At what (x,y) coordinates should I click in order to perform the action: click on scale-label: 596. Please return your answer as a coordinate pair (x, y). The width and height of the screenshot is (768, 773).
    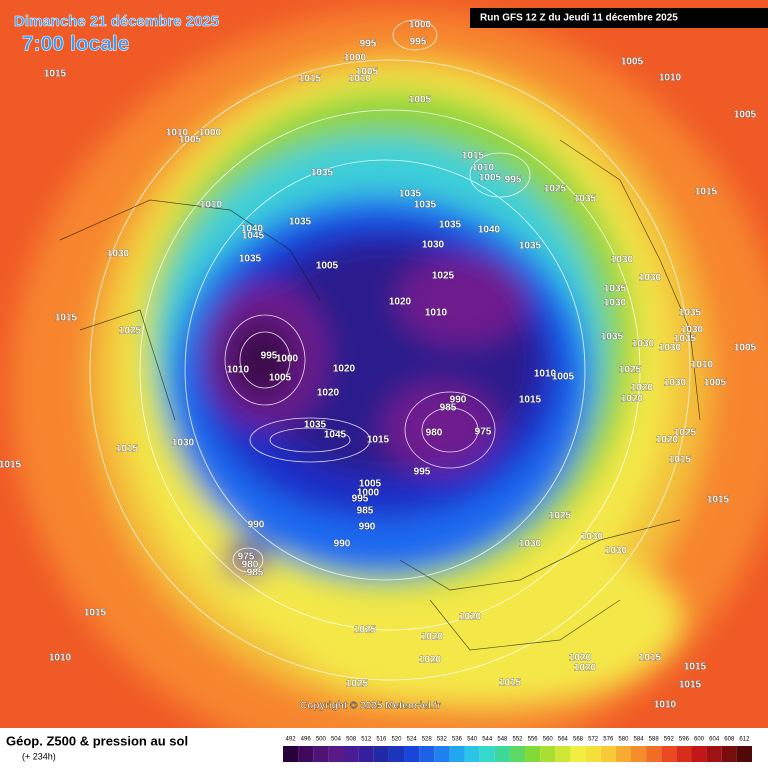
    Looking at the image, I should click on (684, 740).